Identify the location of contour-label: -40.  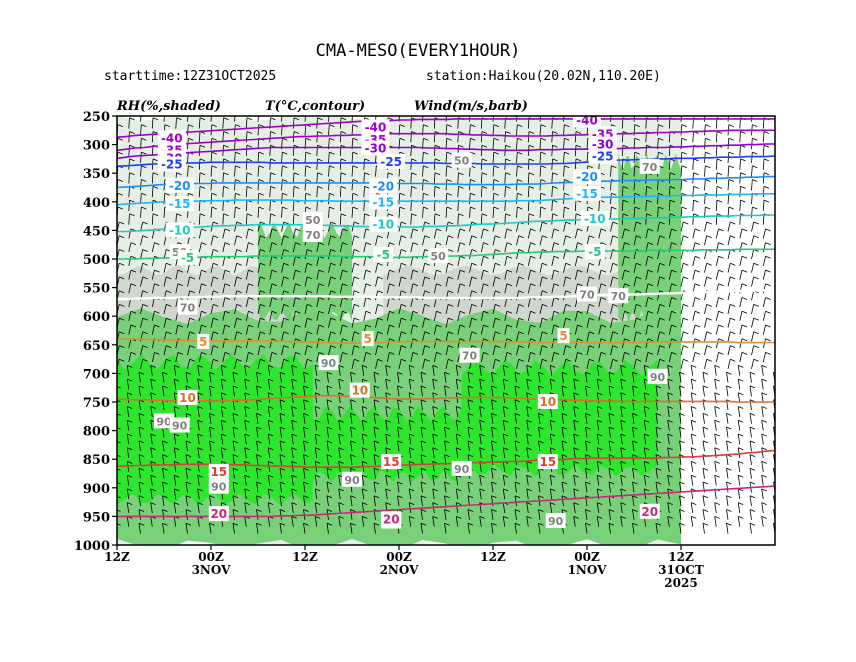
(376, 127).